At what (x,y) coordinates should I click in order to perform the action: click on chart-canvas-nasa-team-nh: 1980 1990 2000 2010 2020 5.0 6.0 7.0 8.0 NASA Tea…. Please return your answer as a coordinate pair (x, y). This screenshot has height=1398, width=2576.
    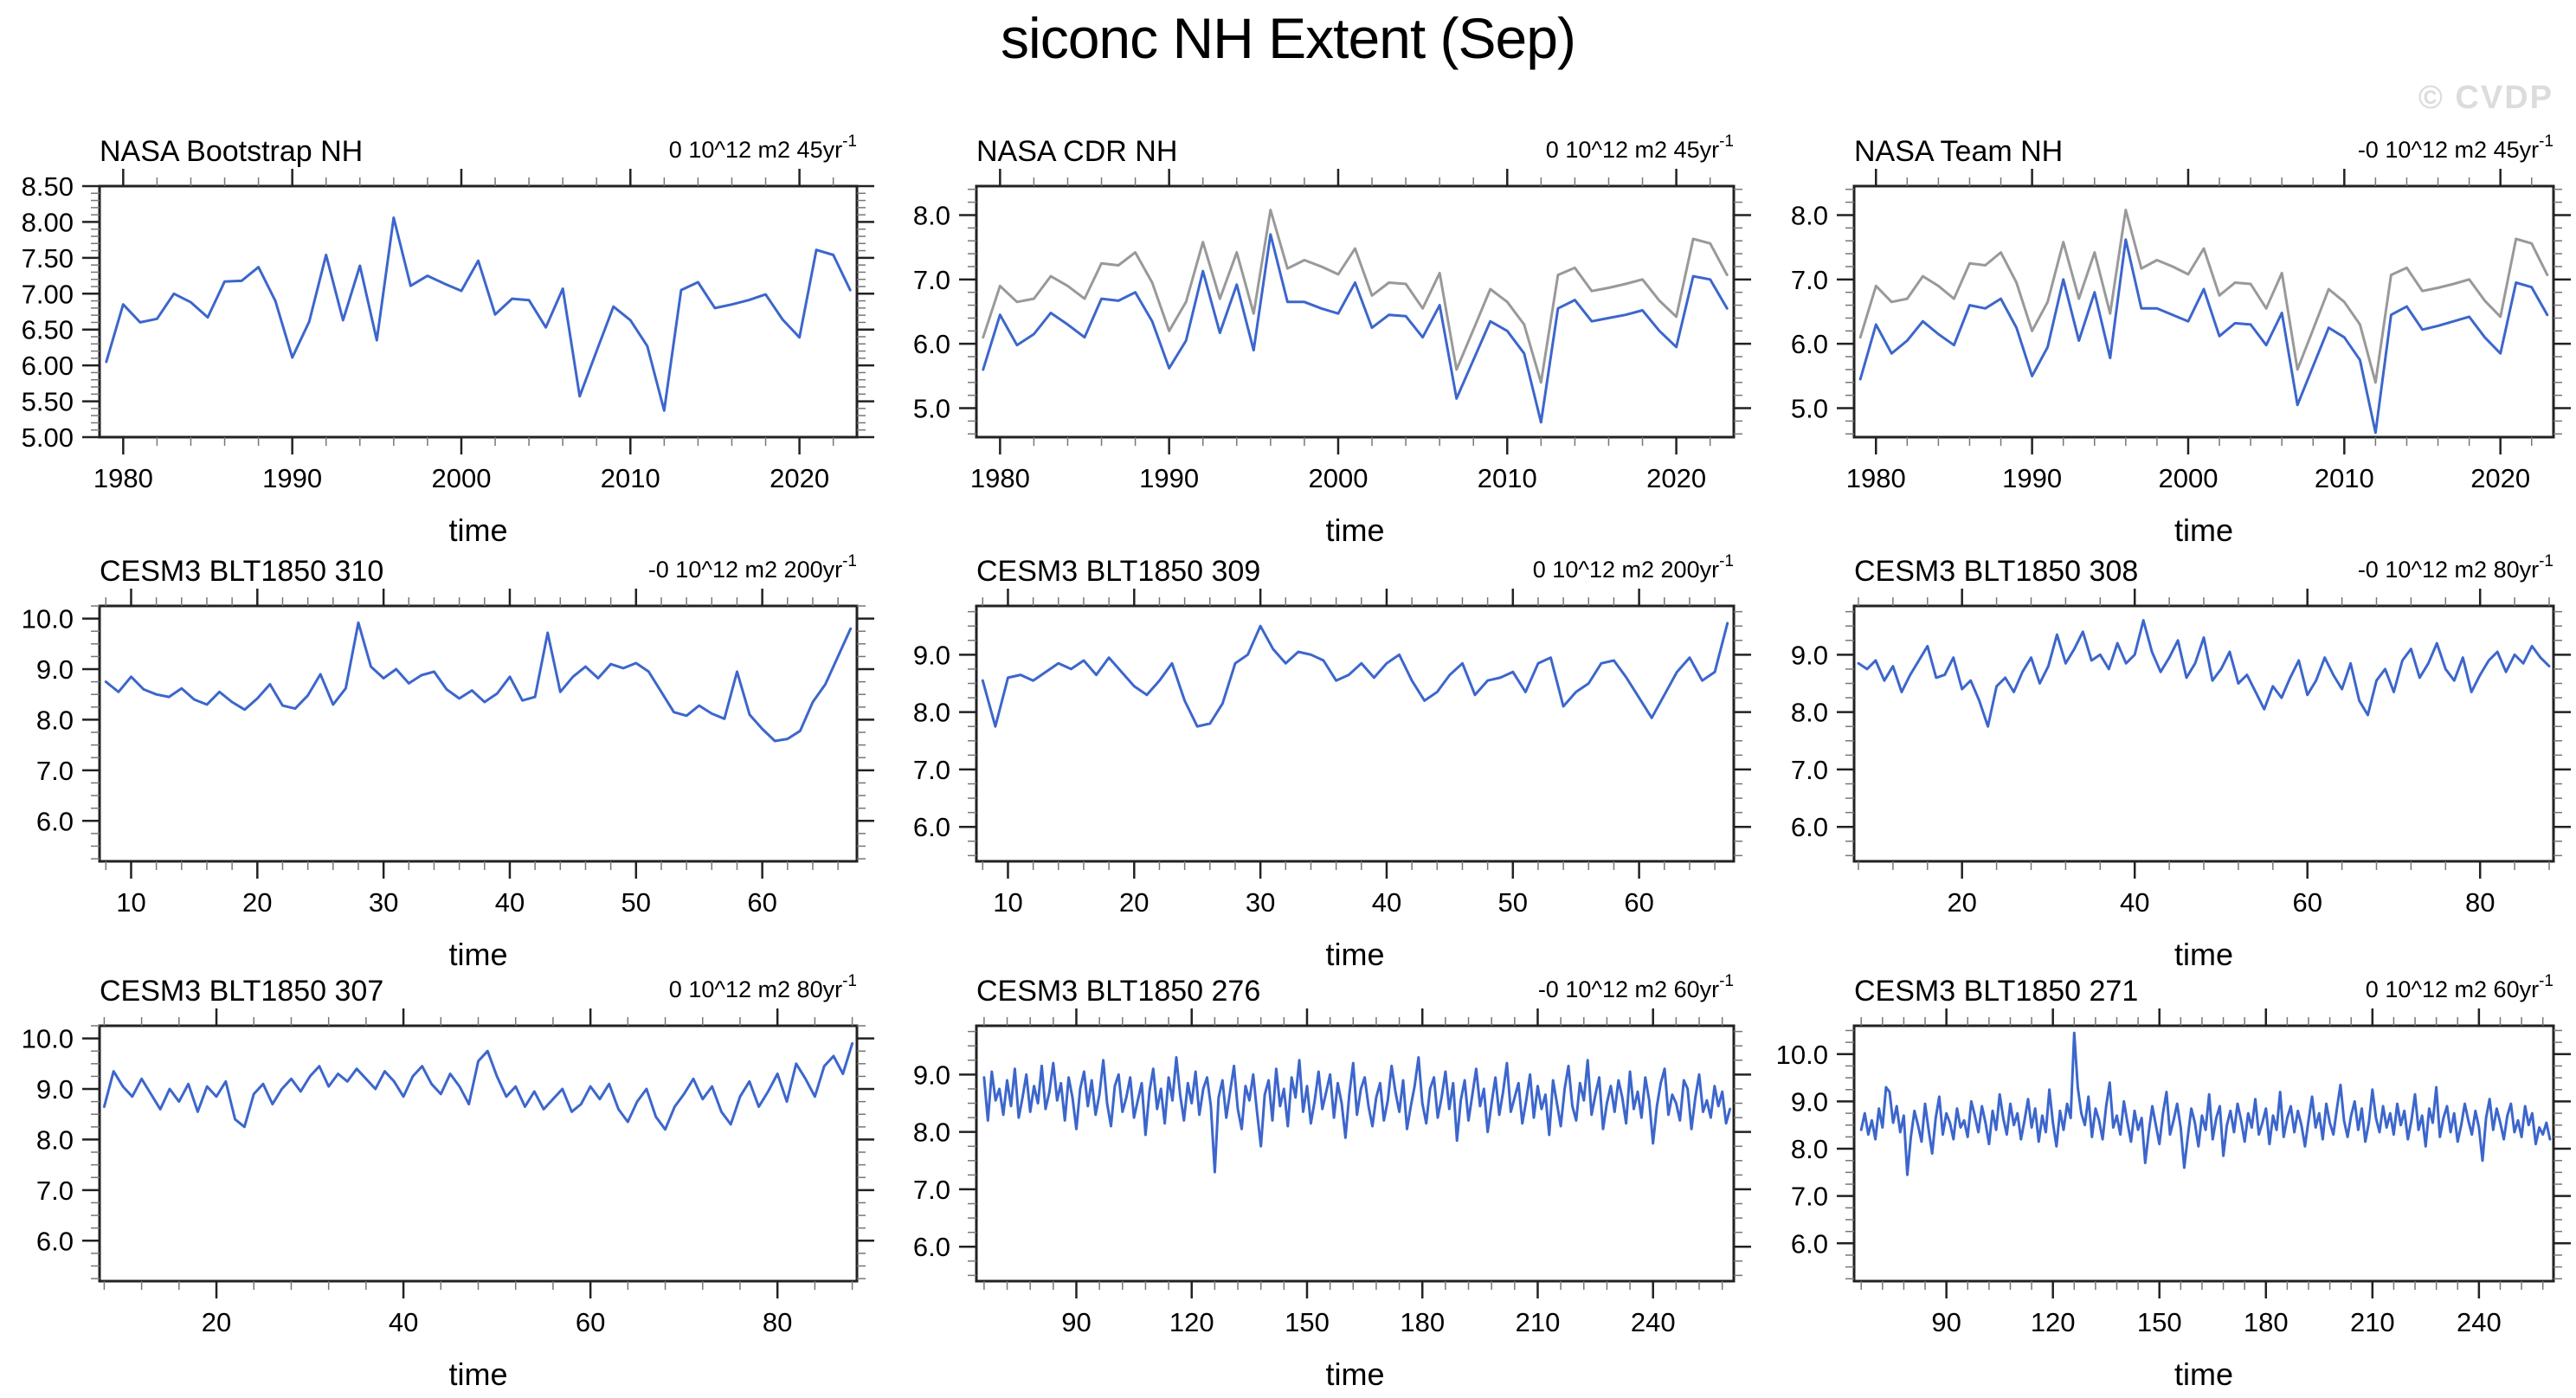
    Looking at the image, I should click on (2181, 340).